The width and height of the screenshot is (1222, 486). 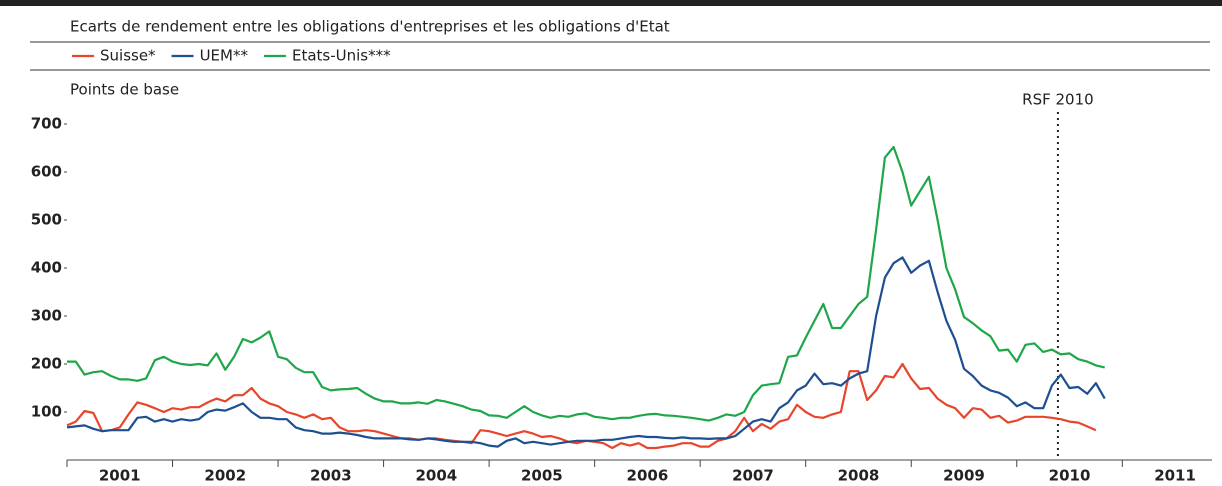 What do you see at coordinates (124, 90) in the screenshot?
I see `y-axis-label: Points de base` at bounding box center [124, 90].